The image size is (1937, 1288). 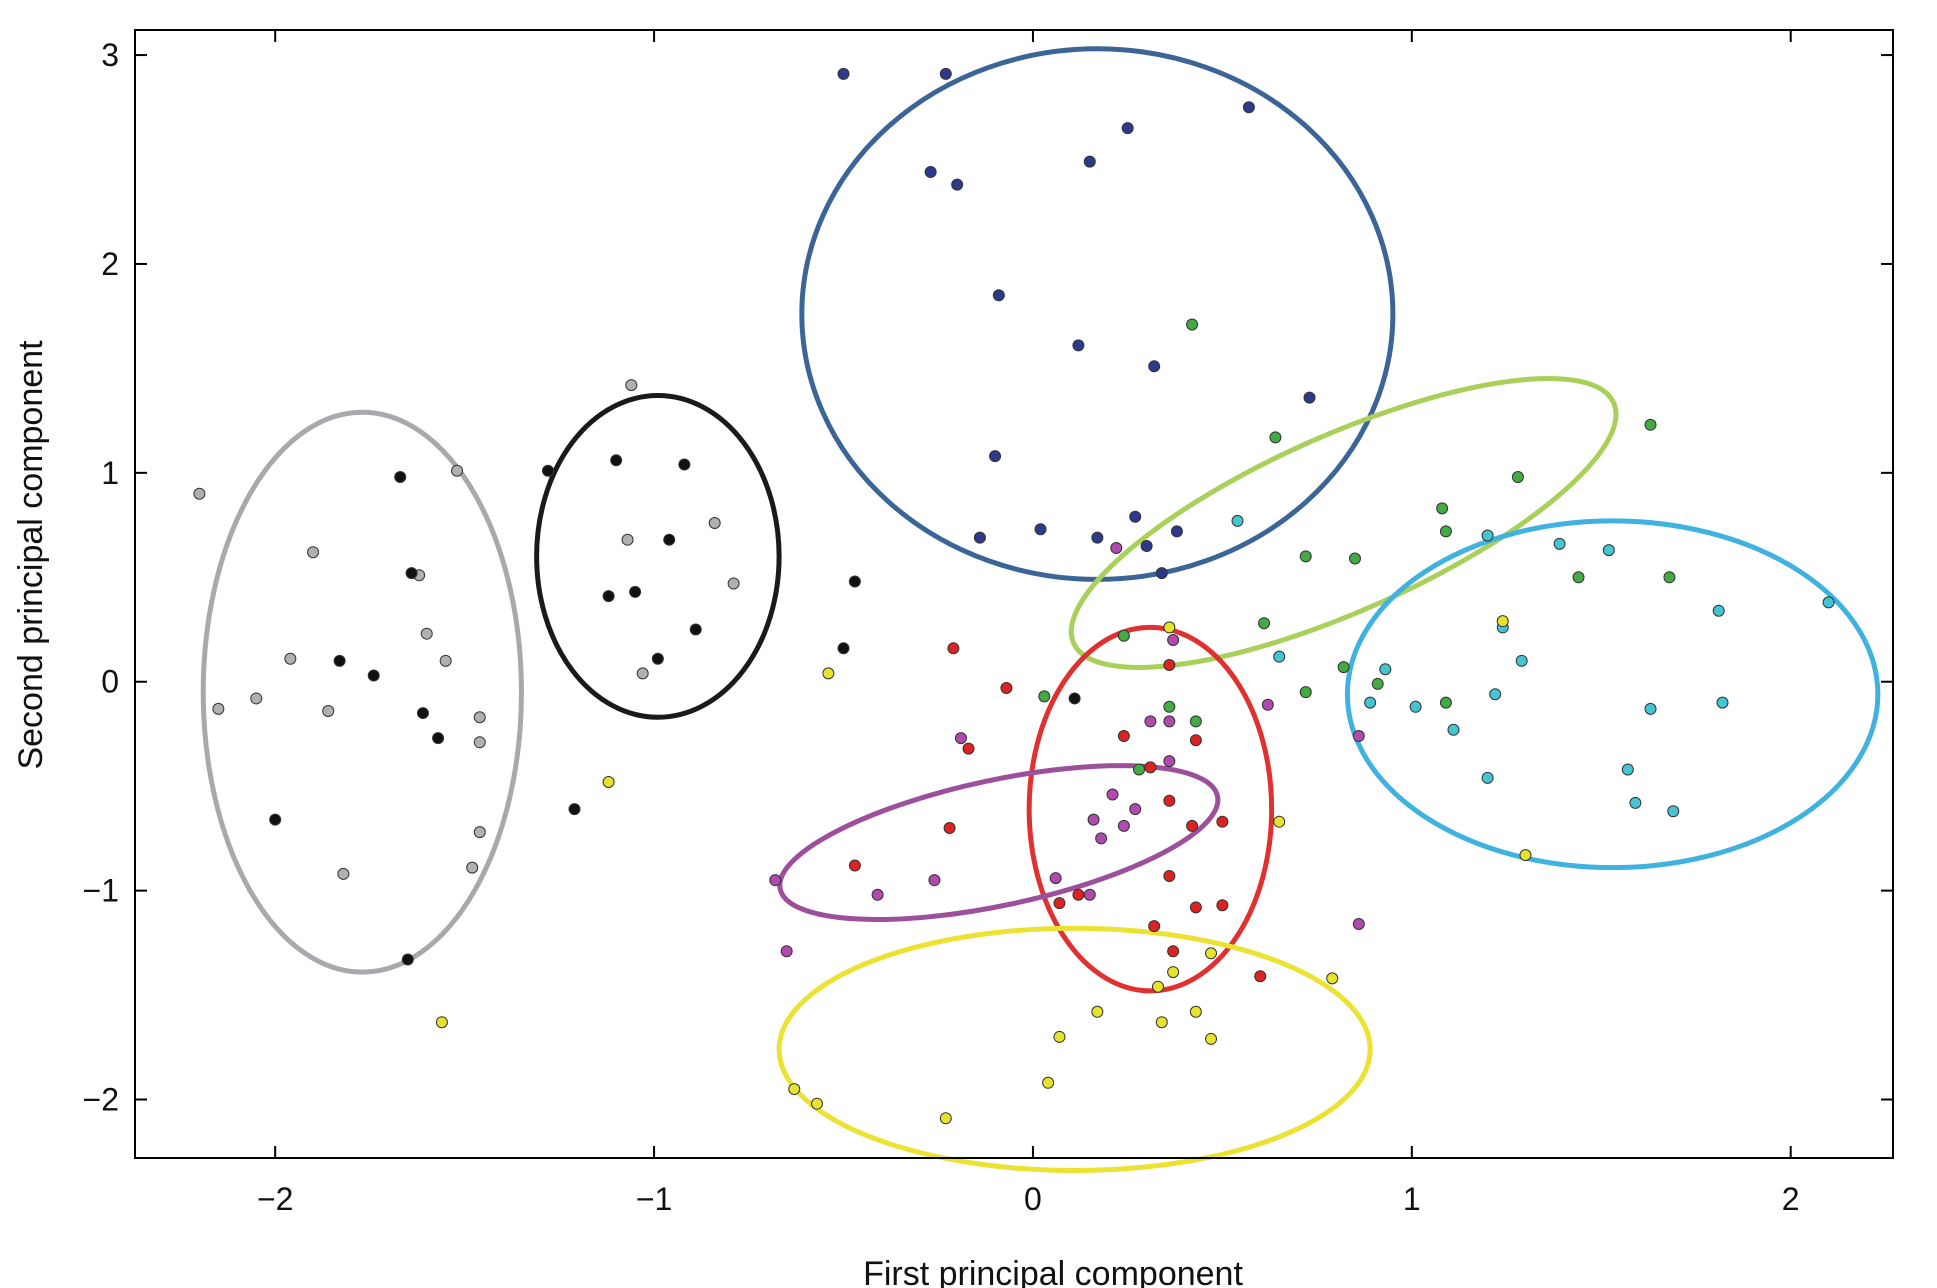 What do you see at coordinates (110, 473) in the screenshot?
I see `y-tick-label: 1` at bounding box center [110, 473].